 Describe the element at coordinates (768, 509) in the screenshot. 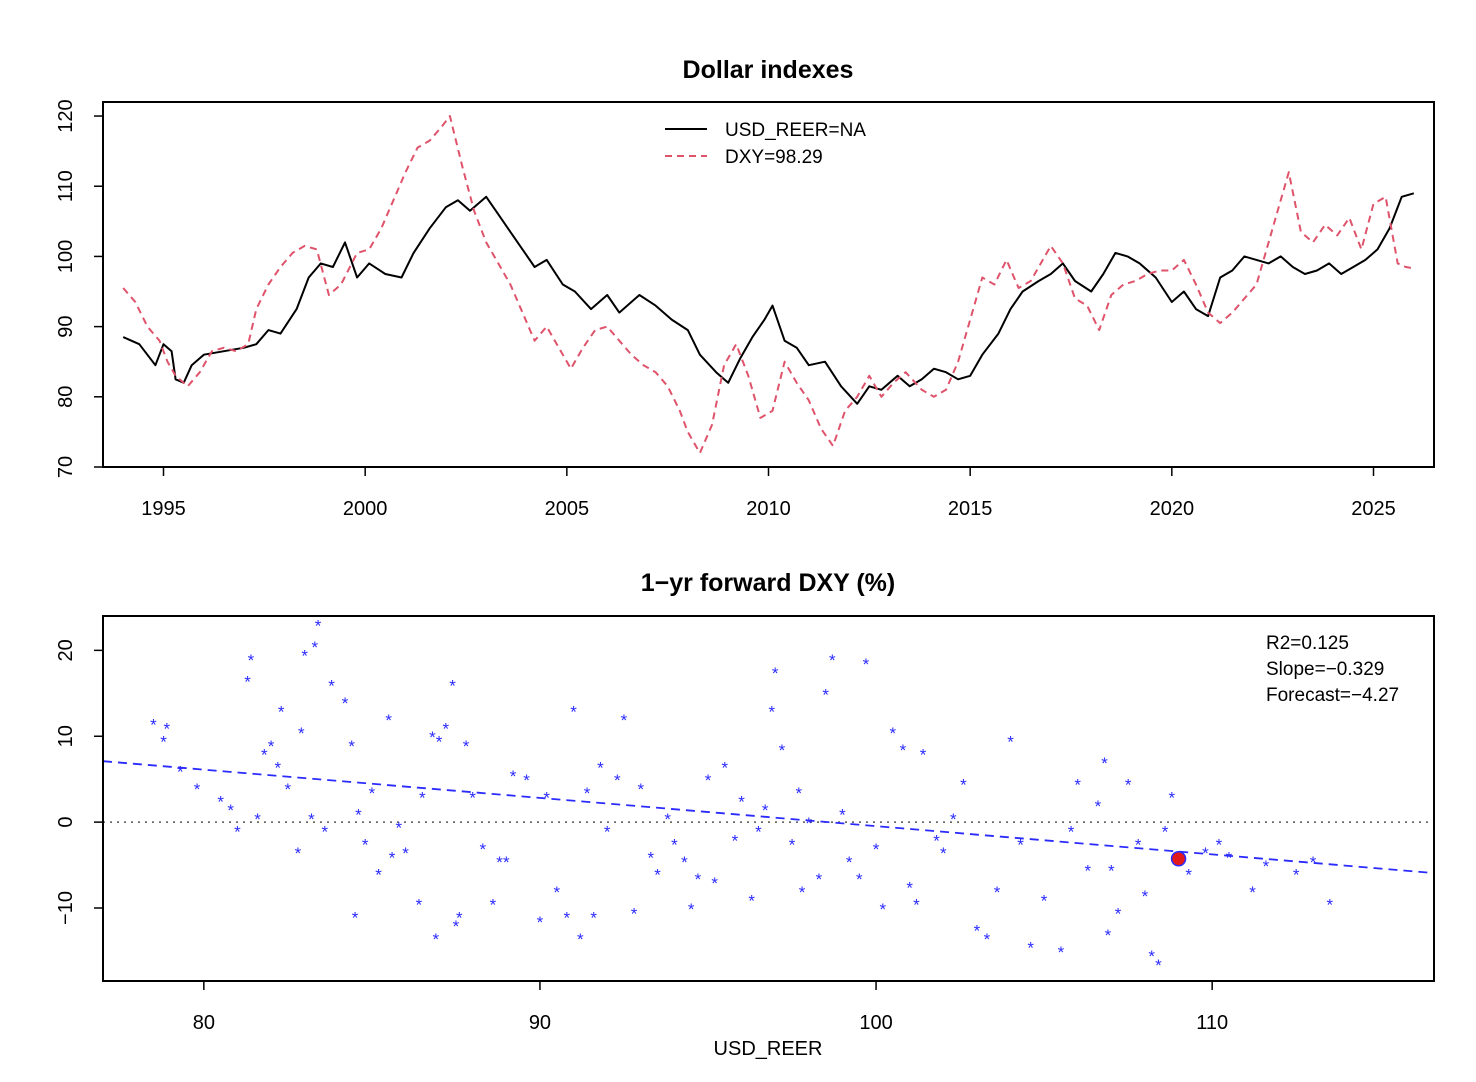

I see `x-tick-label: 2010` at that location.